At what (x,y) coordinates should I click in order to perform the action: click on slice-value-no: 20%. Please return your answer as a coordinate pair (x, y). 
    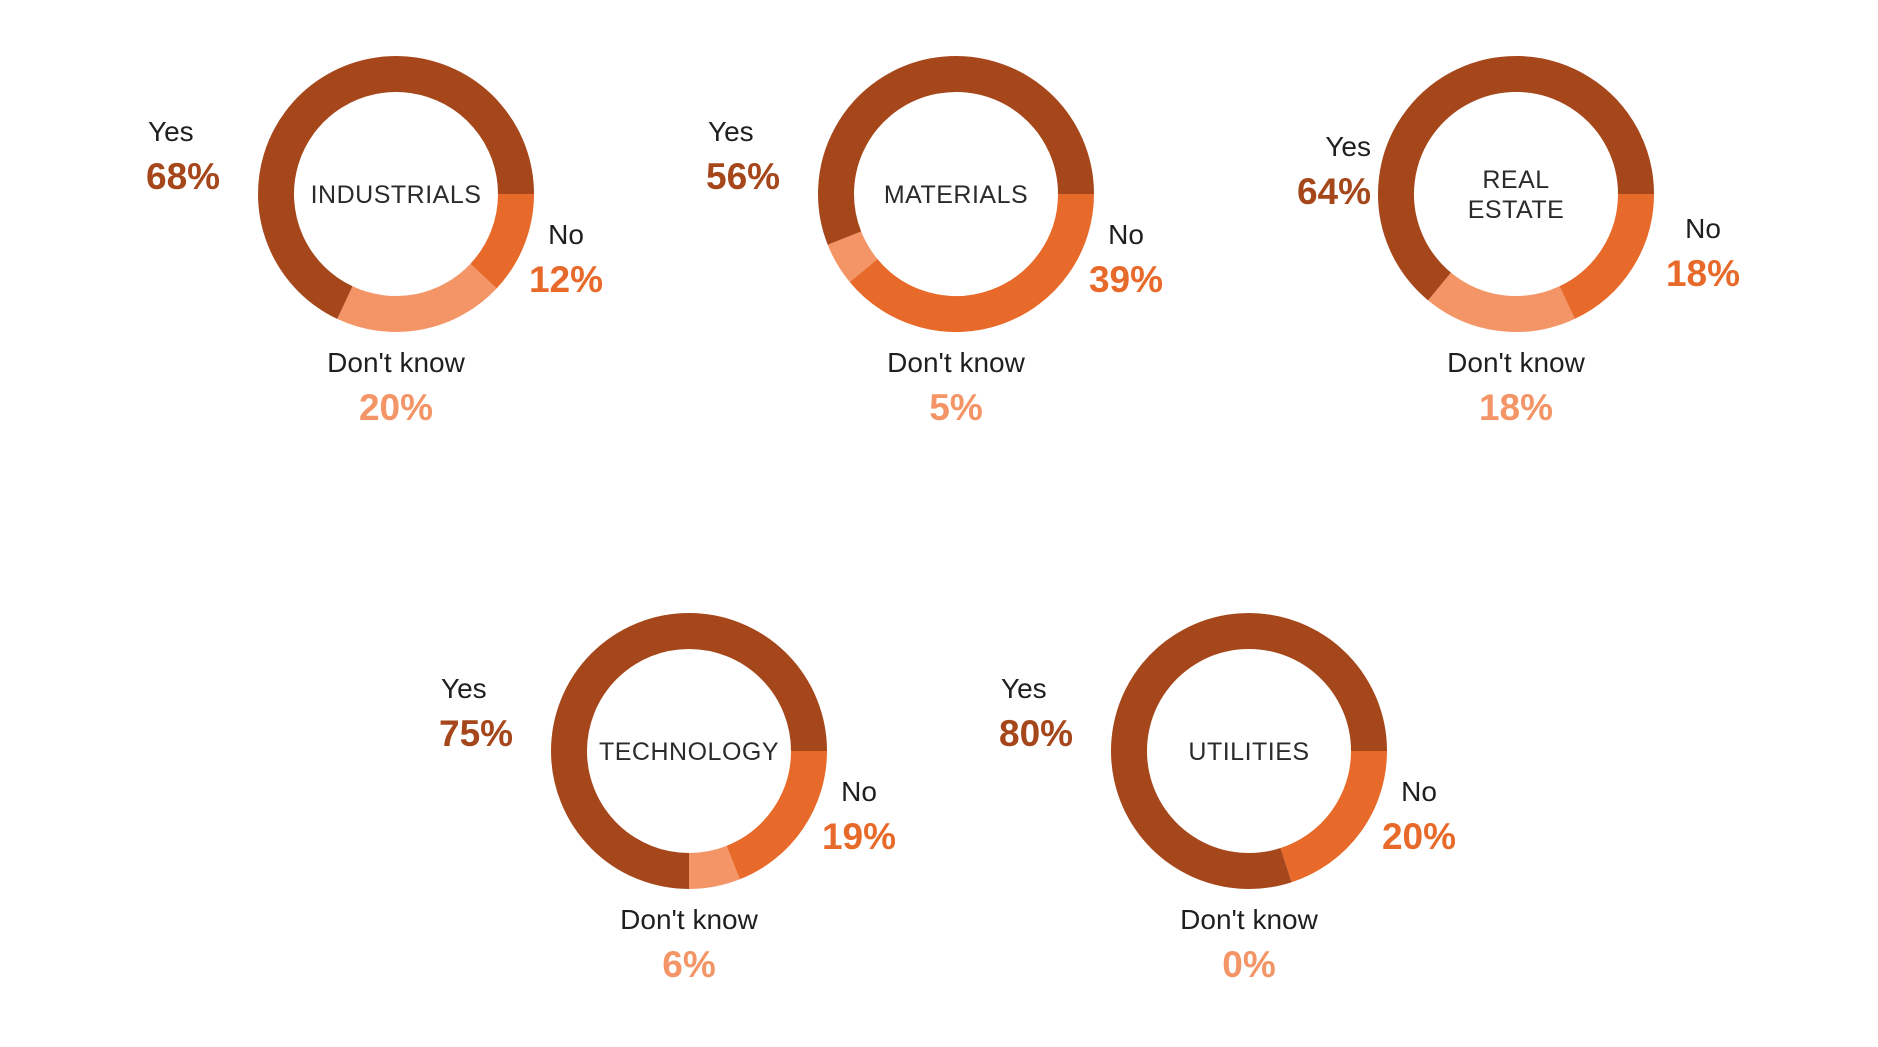
    Looking at the image, I should click on (1419, 836).